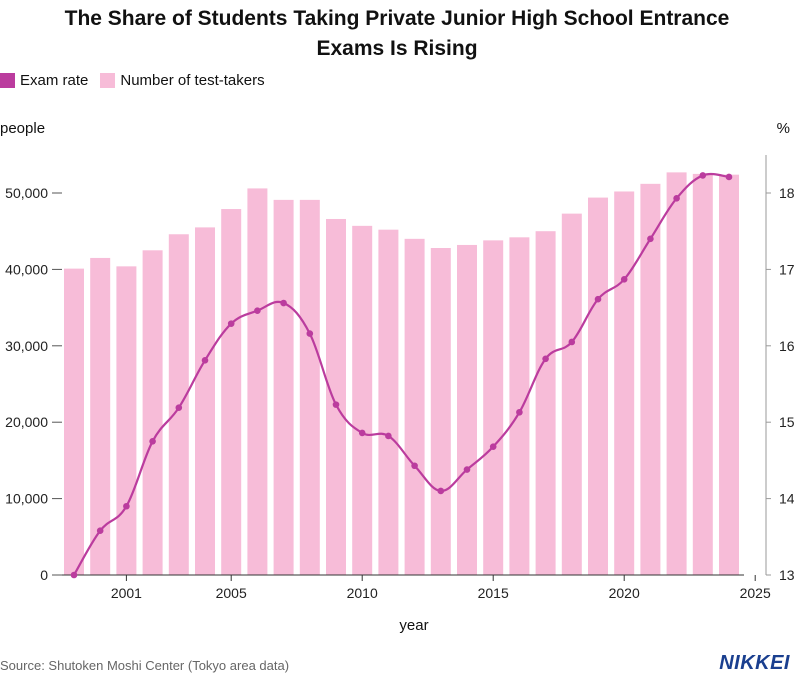 This screenshot has height=678, width=794. Describe the element at coordinates (397, 48) in the screenshot. I see `chart-title-line-2: Exams Is Rising` at that location.